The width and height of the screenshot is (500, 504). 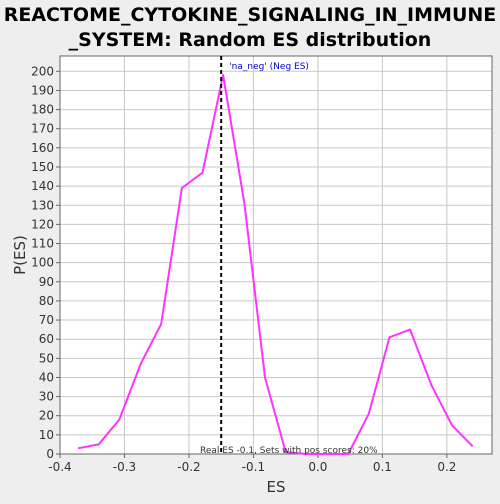 I want to click on y-tick-label: 110, so click(x=42, y=244).